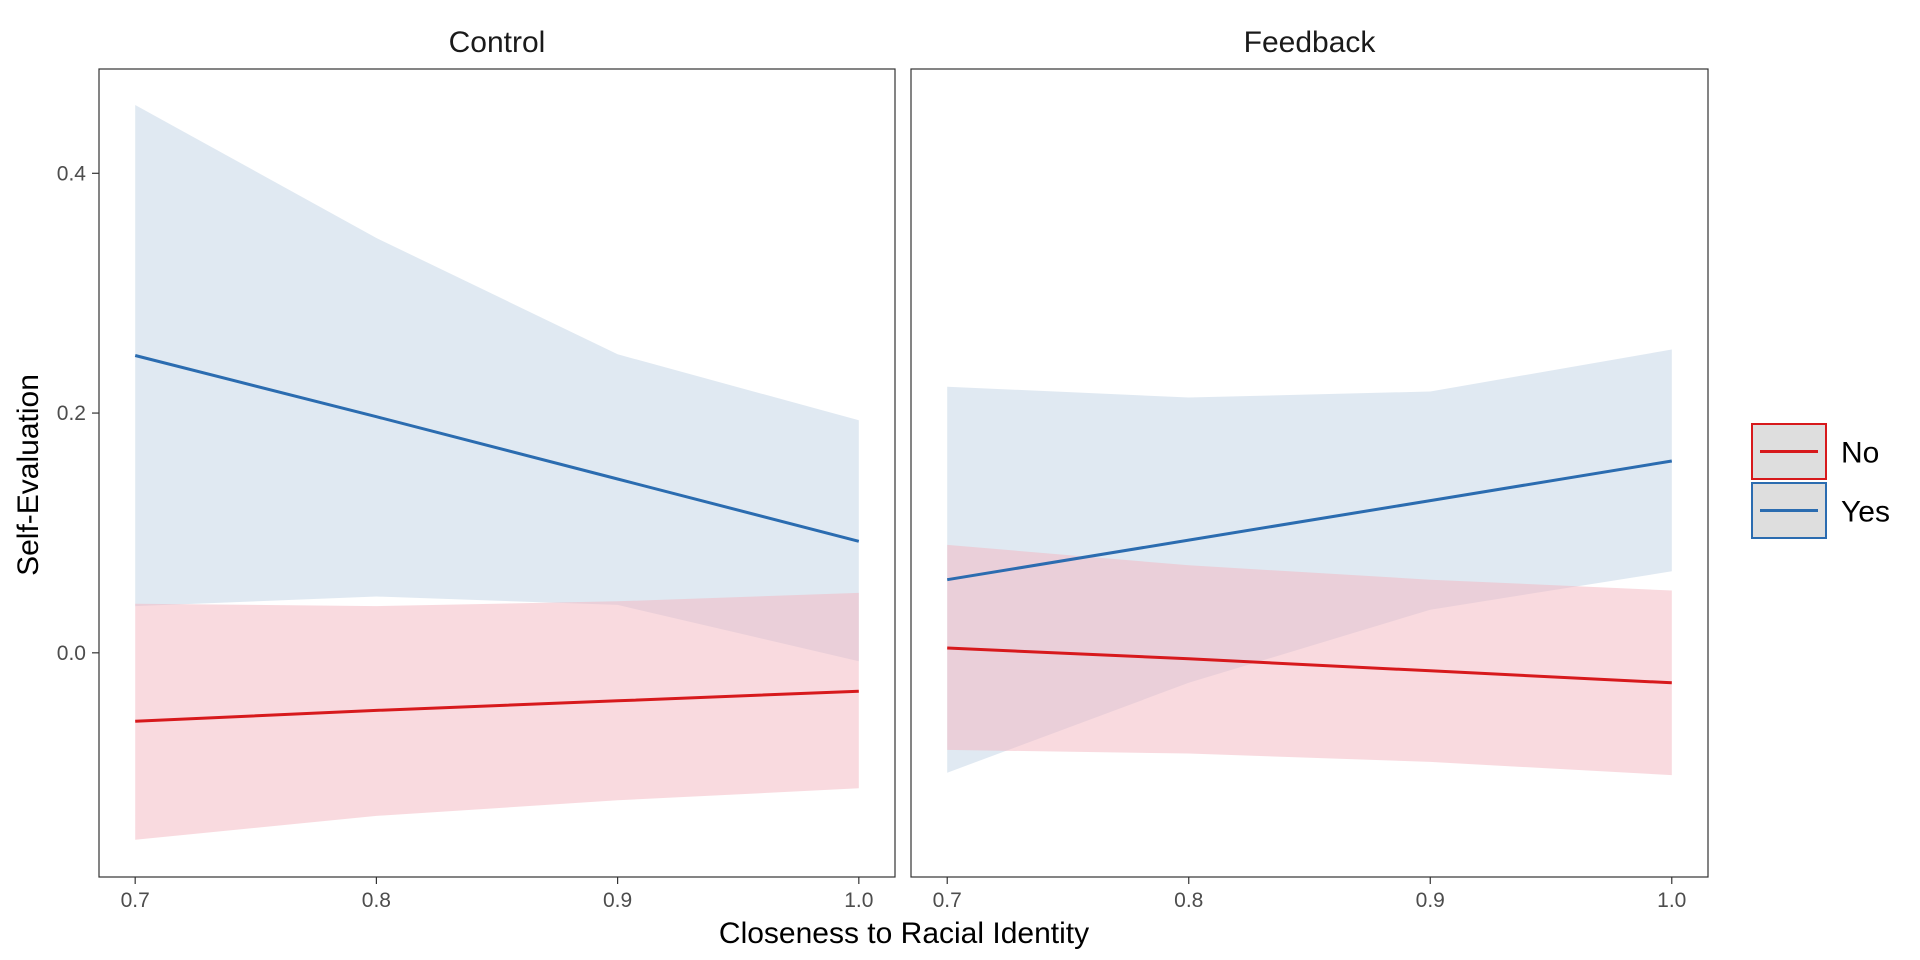  What do you see at coordinates (1820, 510) in the screenshot?
I see `legend-item-yes: Yes` at bounding box center [1820, 510].